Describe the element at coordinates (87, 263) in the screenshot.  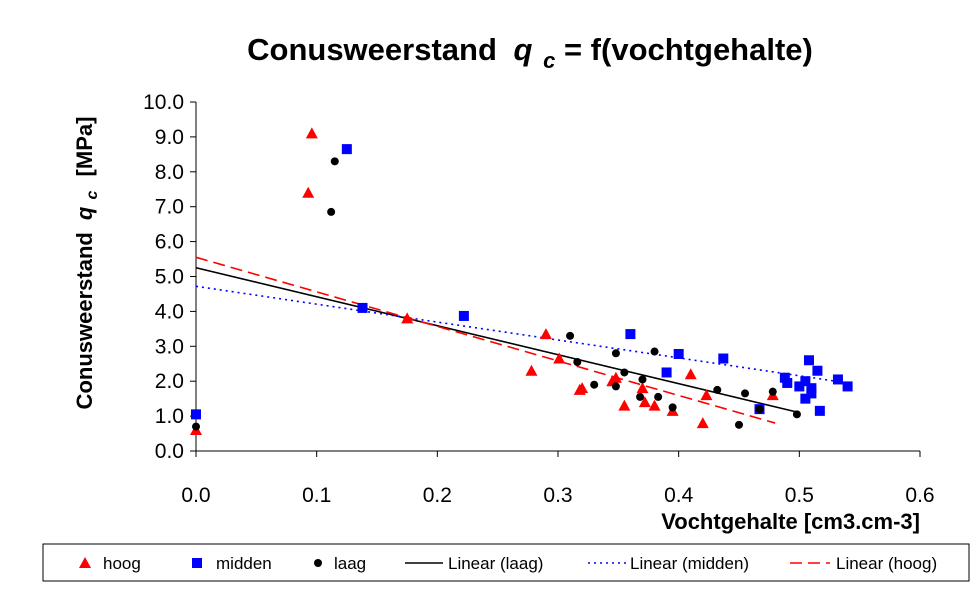
I see `y-axis-title: Conusweerstand q c [MPa]` at that location.